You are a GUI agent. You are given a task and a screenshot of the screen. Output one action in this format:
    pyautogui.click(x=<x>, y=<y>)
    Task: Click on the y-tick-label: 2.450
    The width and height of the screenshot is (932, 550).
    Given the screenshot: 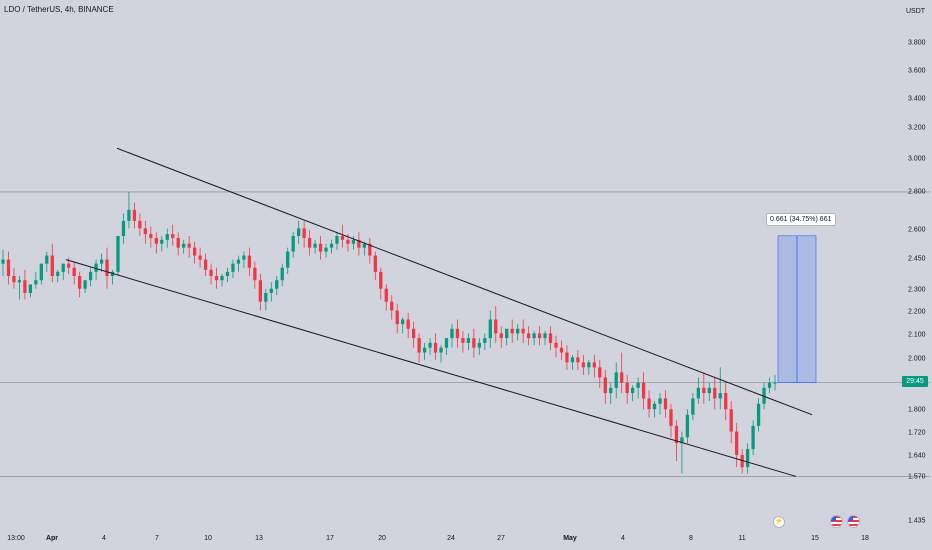 What is the action you would take?
    pyautogui.click(x=917, y=259)
    